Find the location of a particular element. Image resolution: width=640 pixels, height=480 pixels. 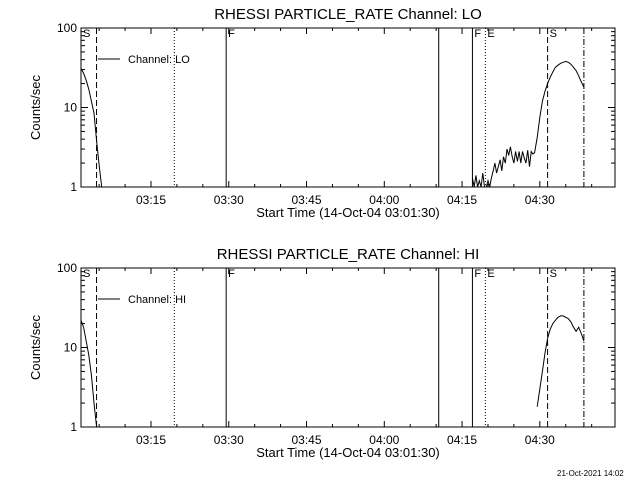

footer-timestamp: 21-Oct-2021 14:02 is located at coordinates (590, 473).